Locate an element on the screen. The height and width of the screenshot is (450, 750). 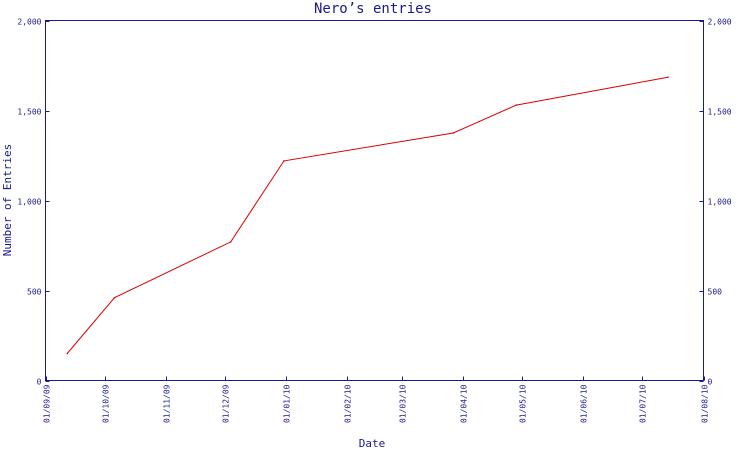
x-tick-label: 01/03/10 is located at coordinates (403, 403).